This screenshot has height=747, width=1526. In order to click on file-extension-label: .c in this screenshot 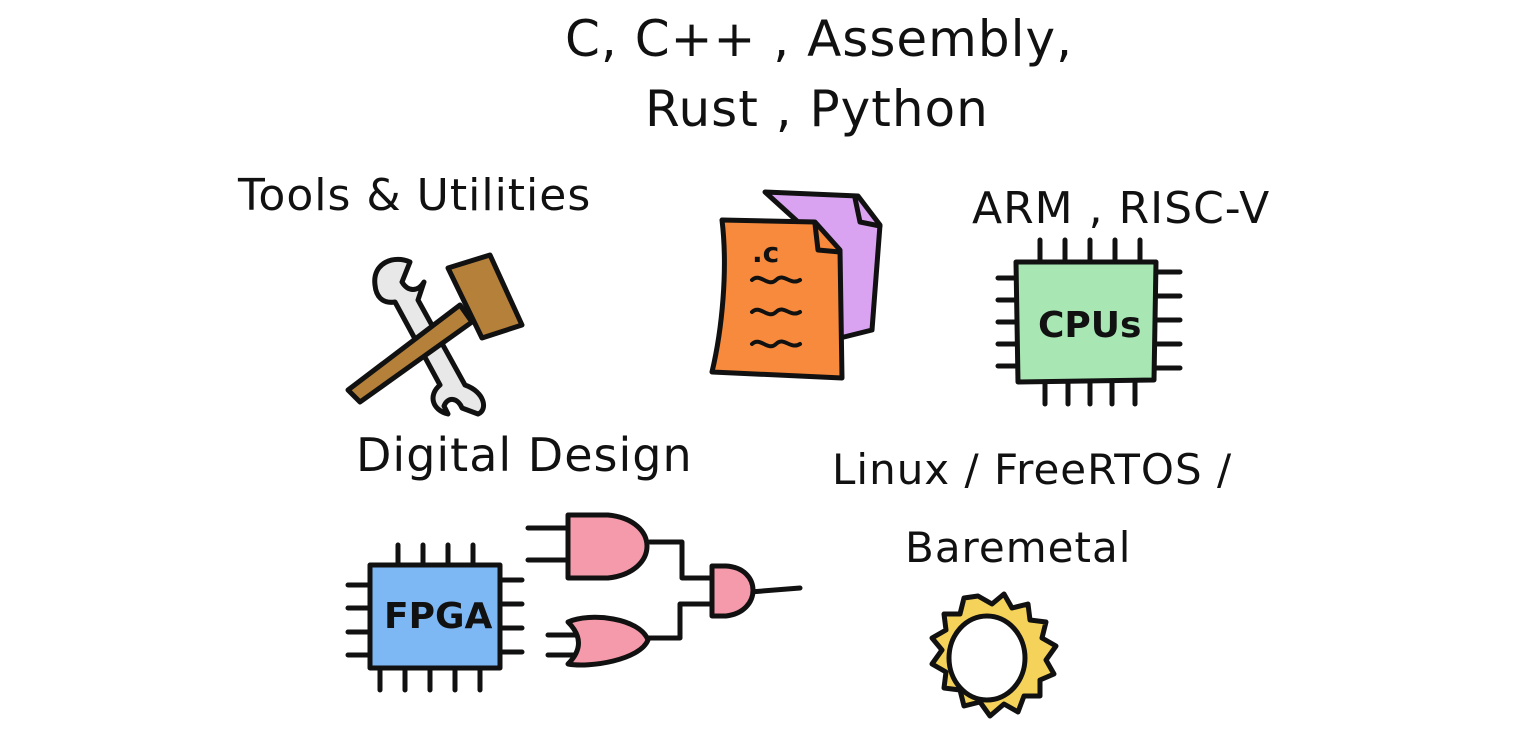, I will do `click(765, 252)`.